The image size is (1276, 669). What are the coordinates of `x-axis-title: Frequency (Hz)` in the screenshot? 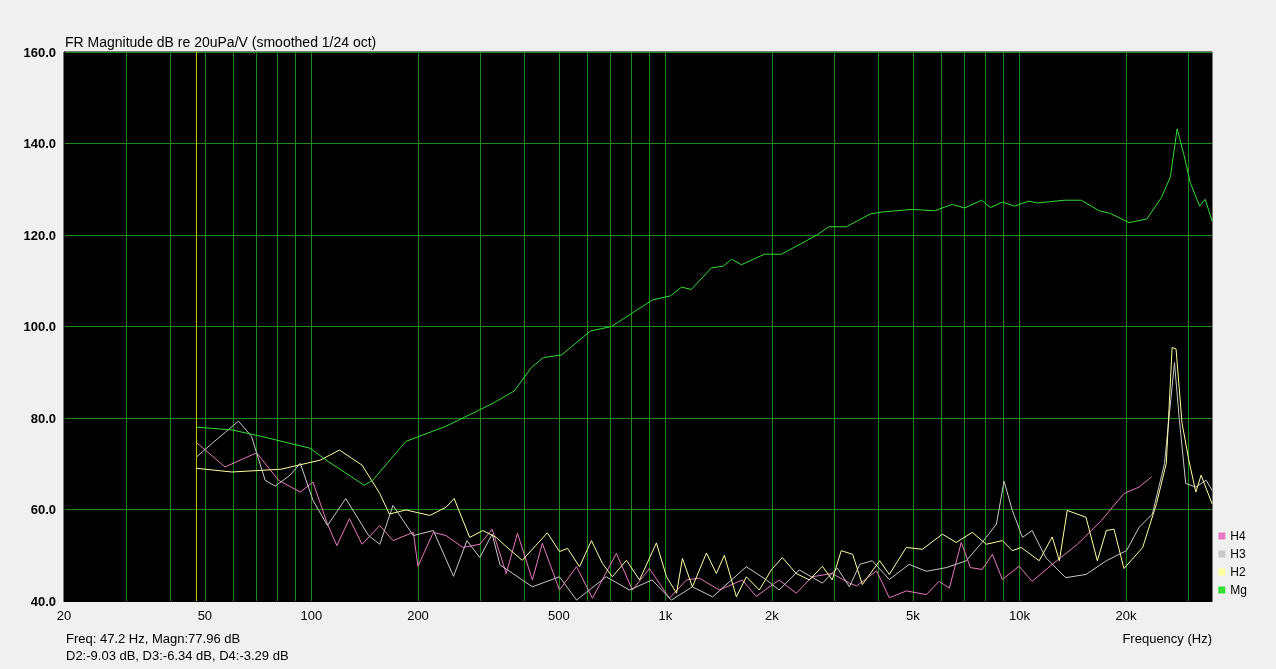 It's located at (1167, 638).